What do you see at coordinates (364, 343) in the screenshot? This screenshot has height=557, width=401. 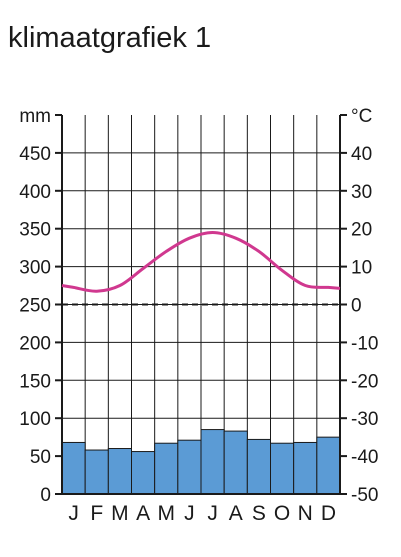 I see `right-tick-label: -10` at bounding box center [364, 343].